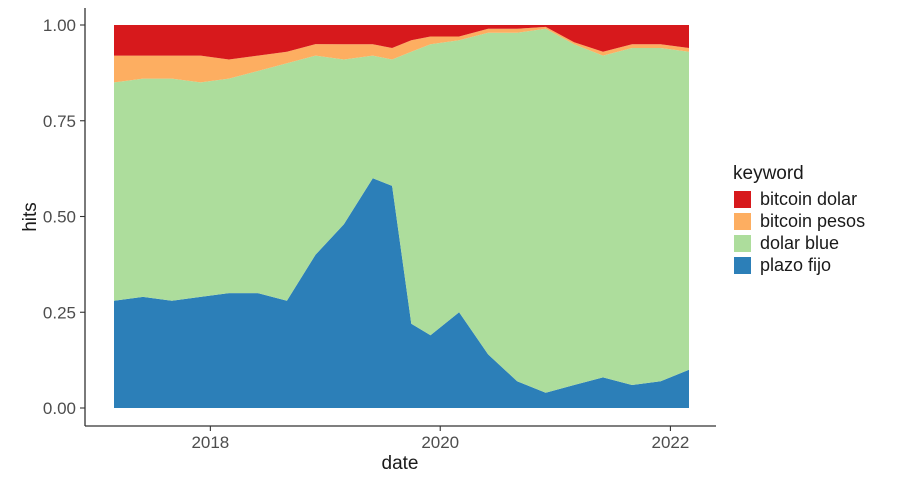 This screenshot has width=900, height=485. I want to click on legend-label: bitcoin dolar, so click(808, 199).